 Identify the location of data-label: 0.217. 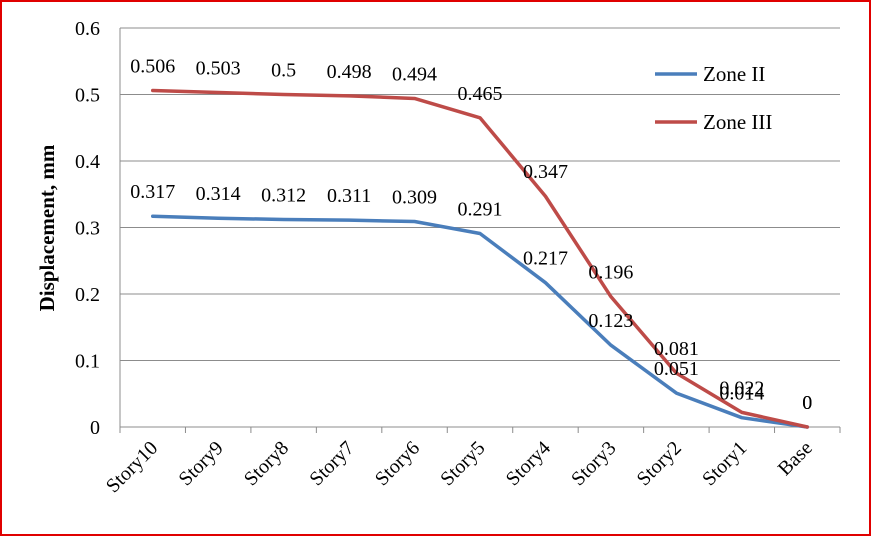
(545, 259).